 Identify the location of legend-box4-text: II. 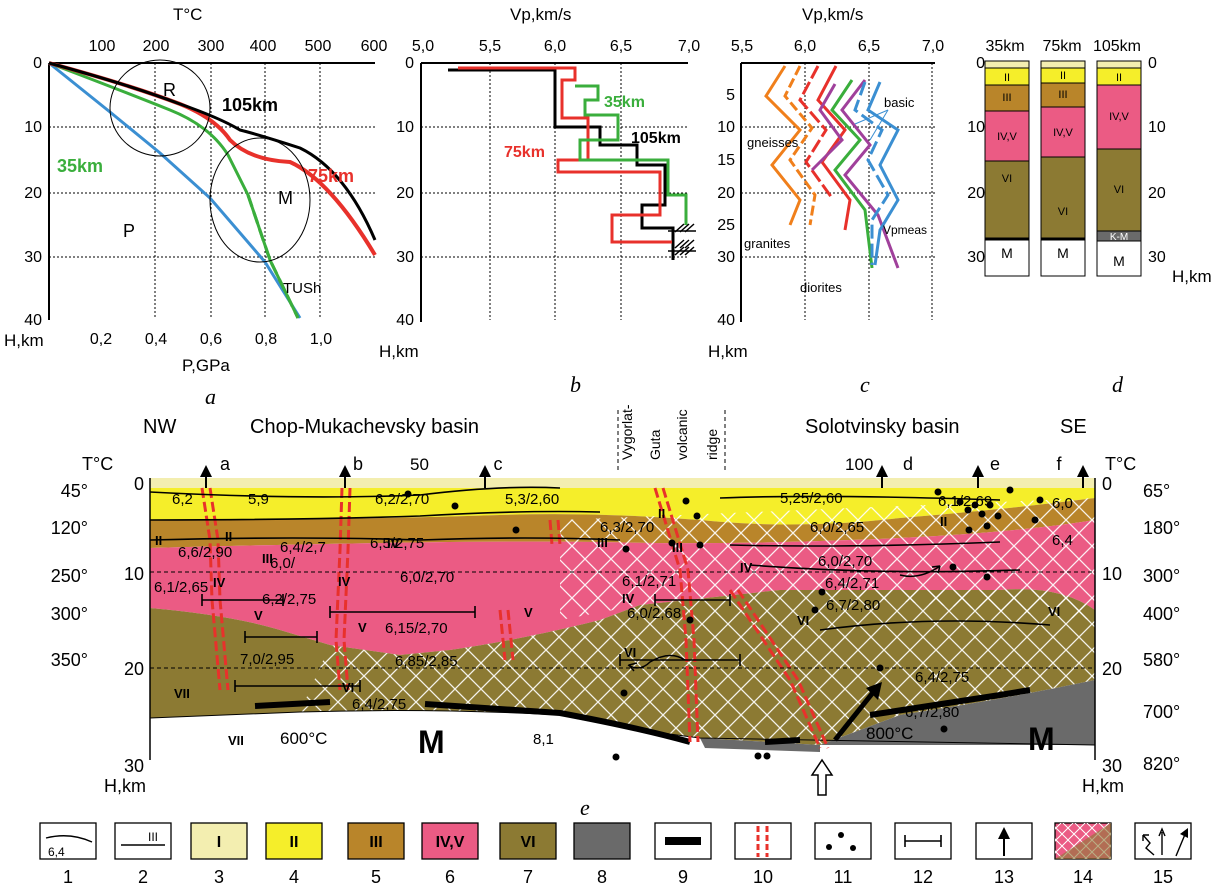
(294, 842).